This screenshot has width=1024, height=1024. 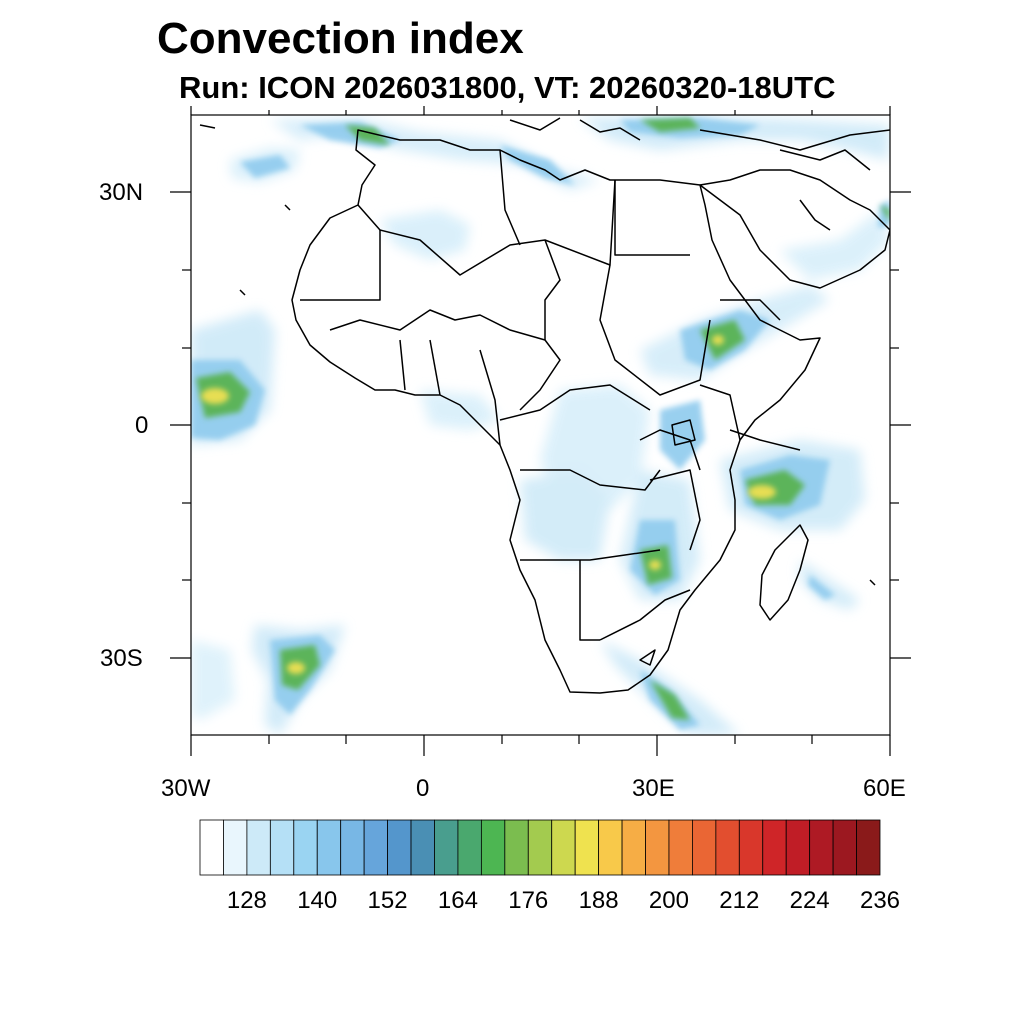 What do you see at coordinates (423, 788) in the screenshot?
I see `lon-label-0: 0` at bounding box center [423, 788].